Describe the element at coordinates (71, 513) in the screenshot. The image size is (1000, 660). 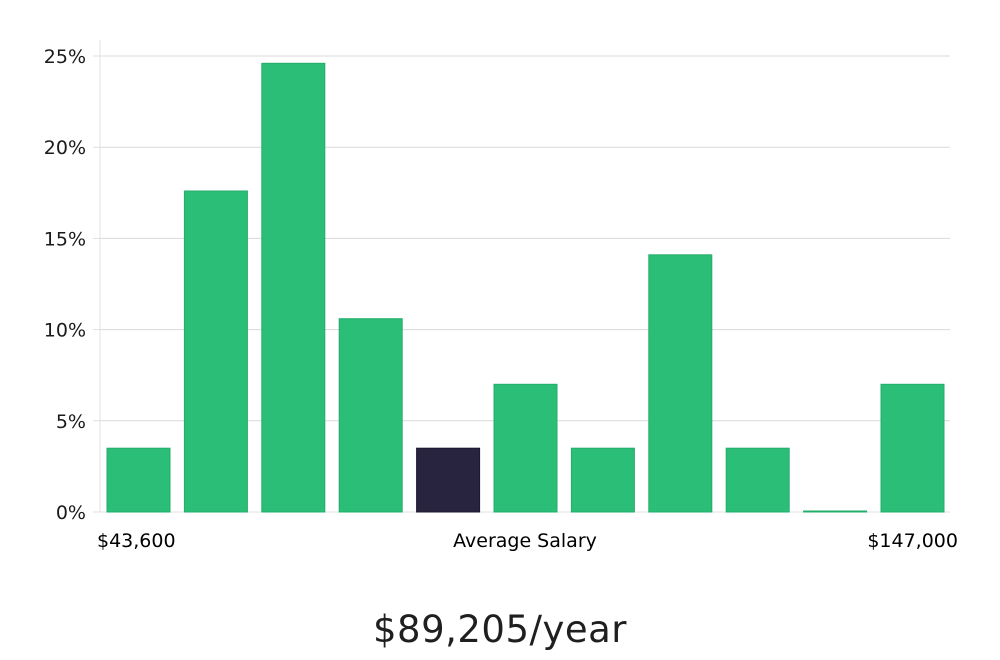
I see `y-tick-label: 0%` at that location.